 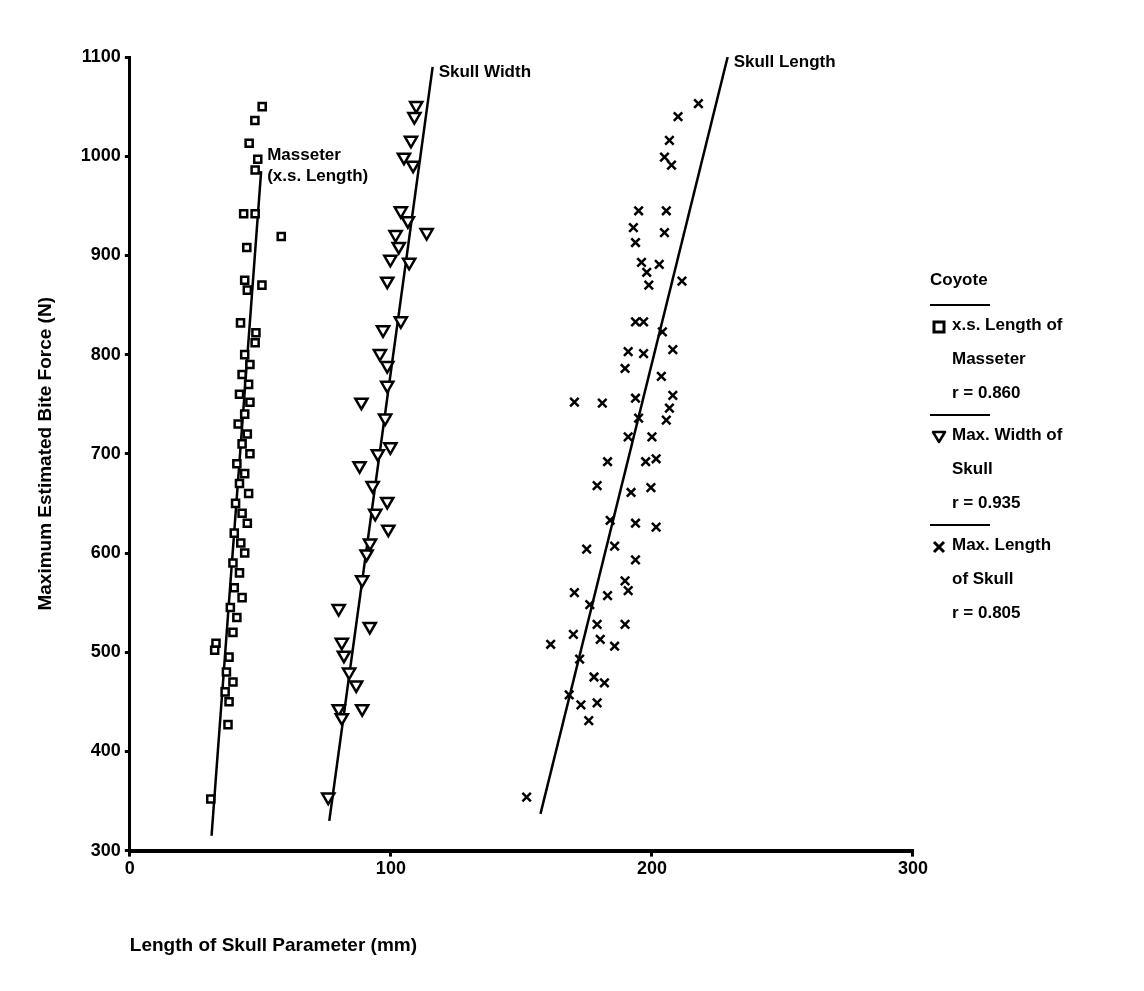 I want to click on series-label: Masseter (x.s. Length), so click(x=318, y=165).